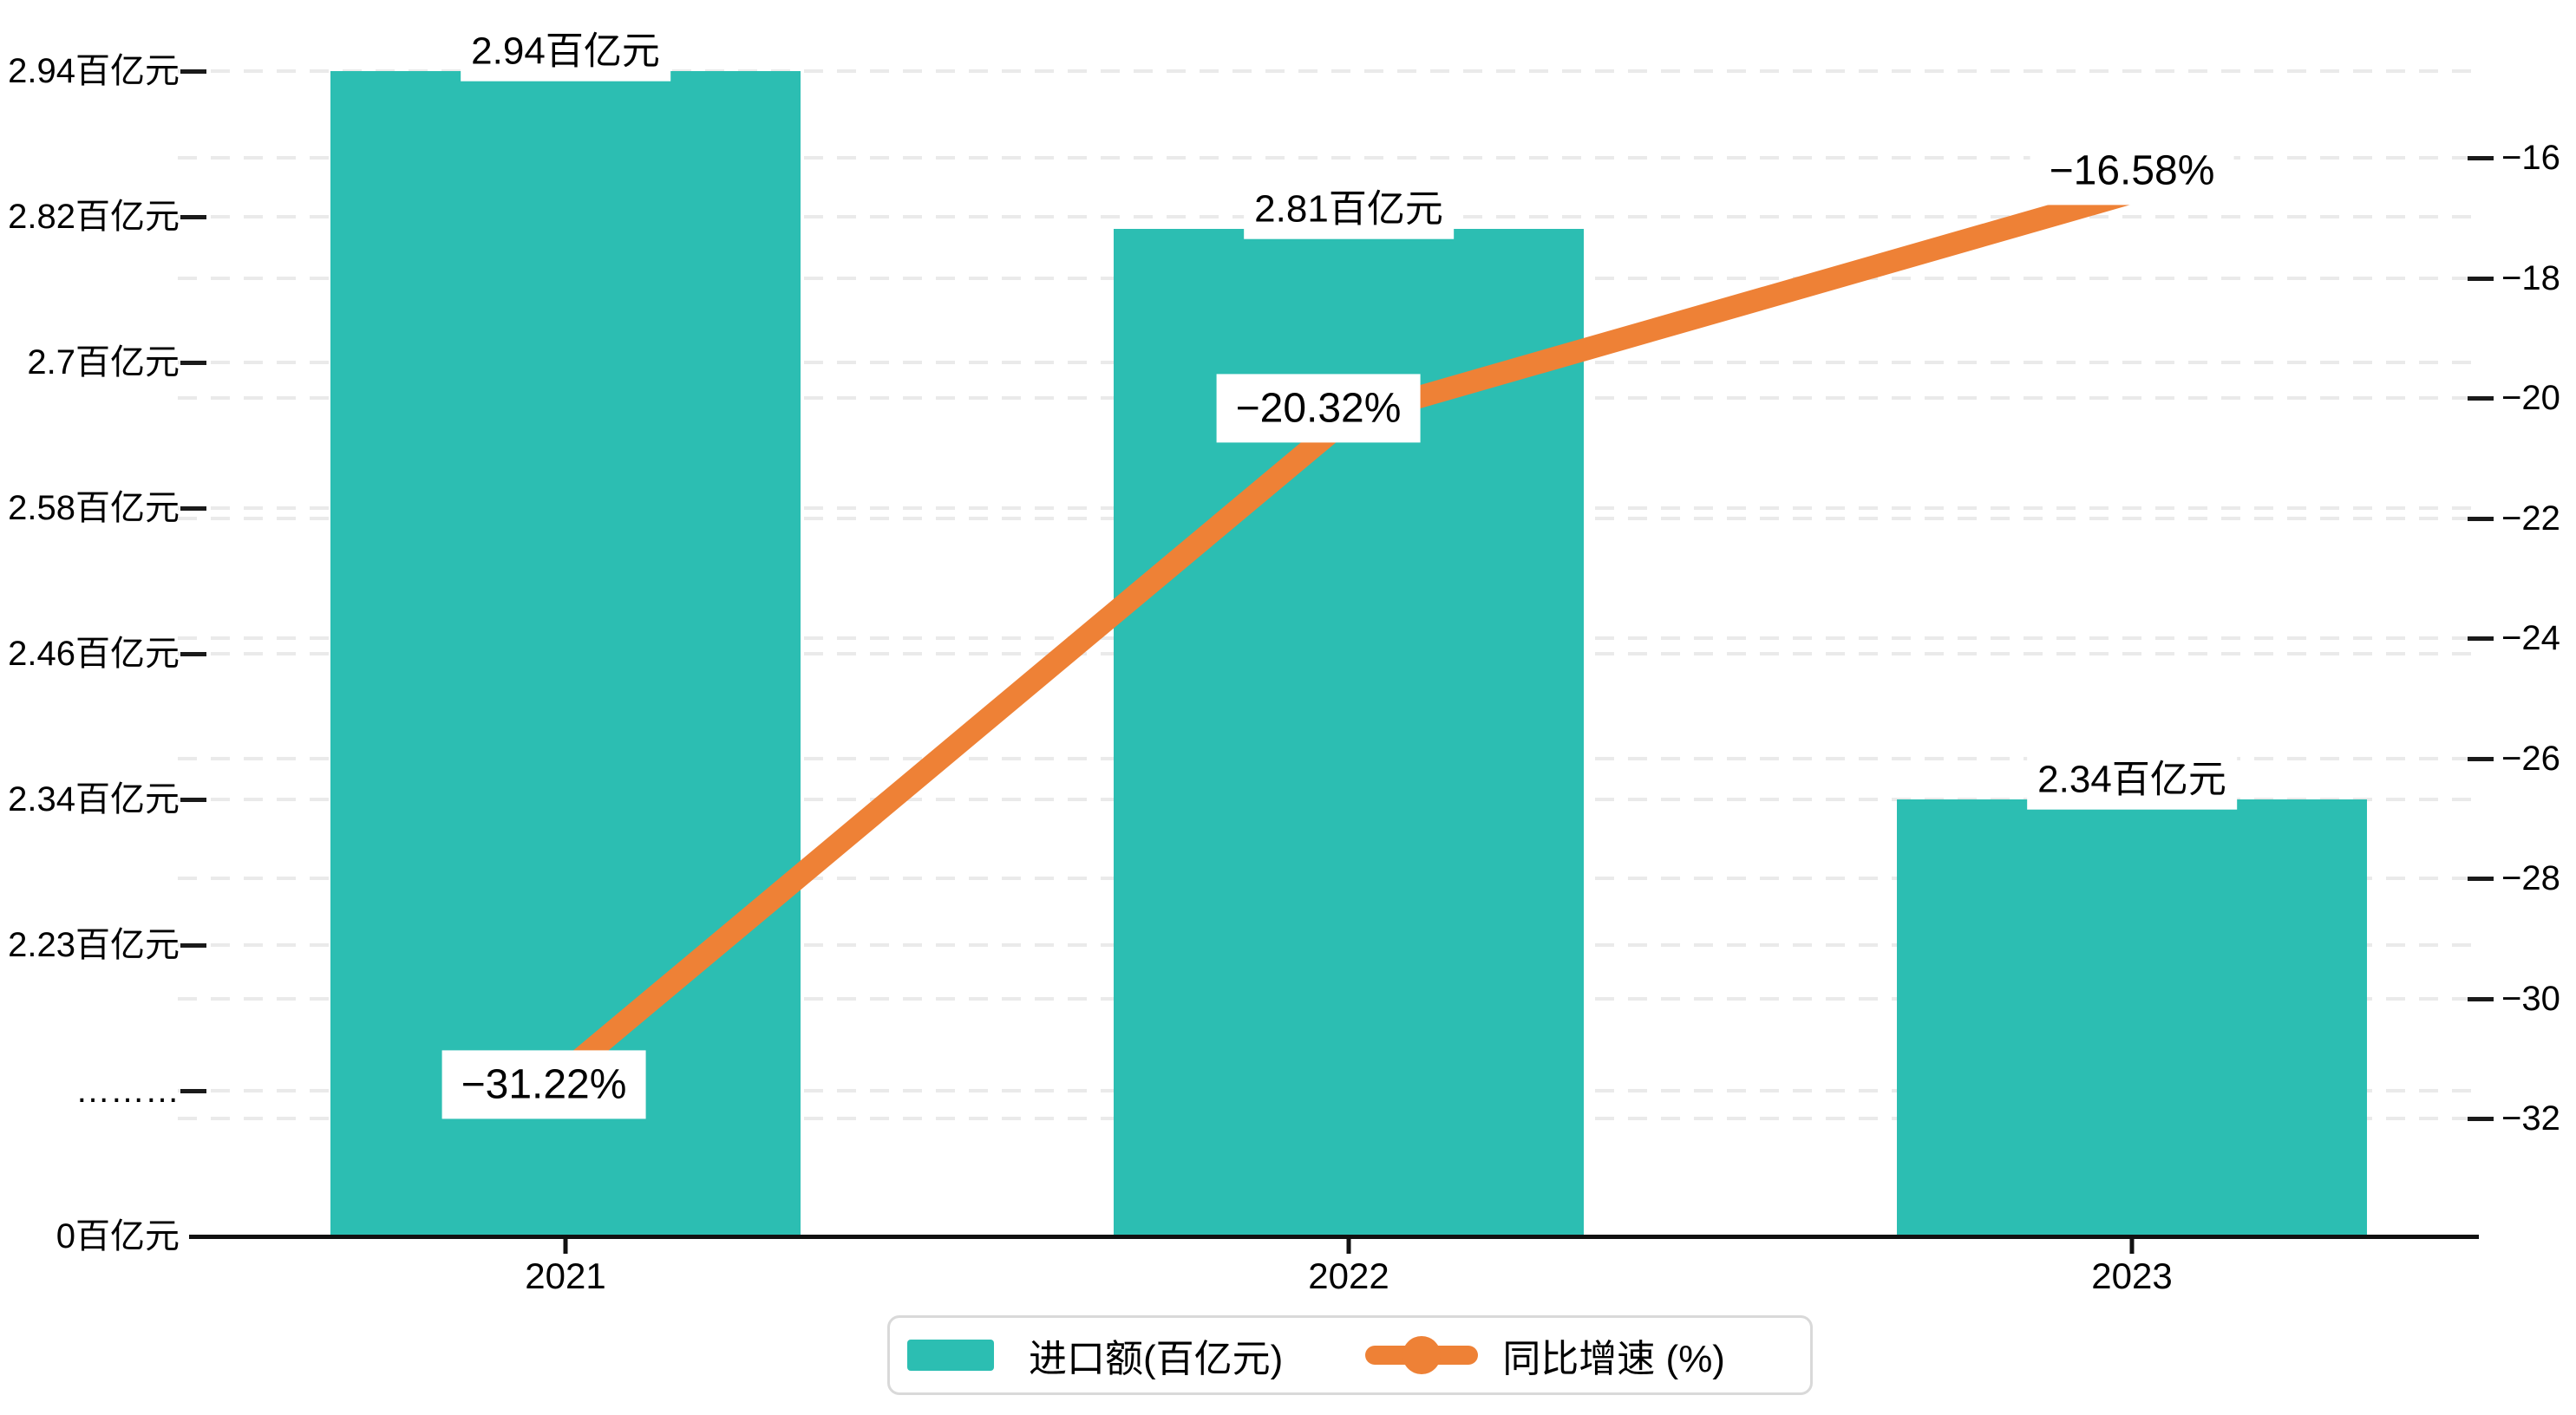 This screenshot has width=2576, height=1415. I want to click on bar-2023, so click(2132, 1017).